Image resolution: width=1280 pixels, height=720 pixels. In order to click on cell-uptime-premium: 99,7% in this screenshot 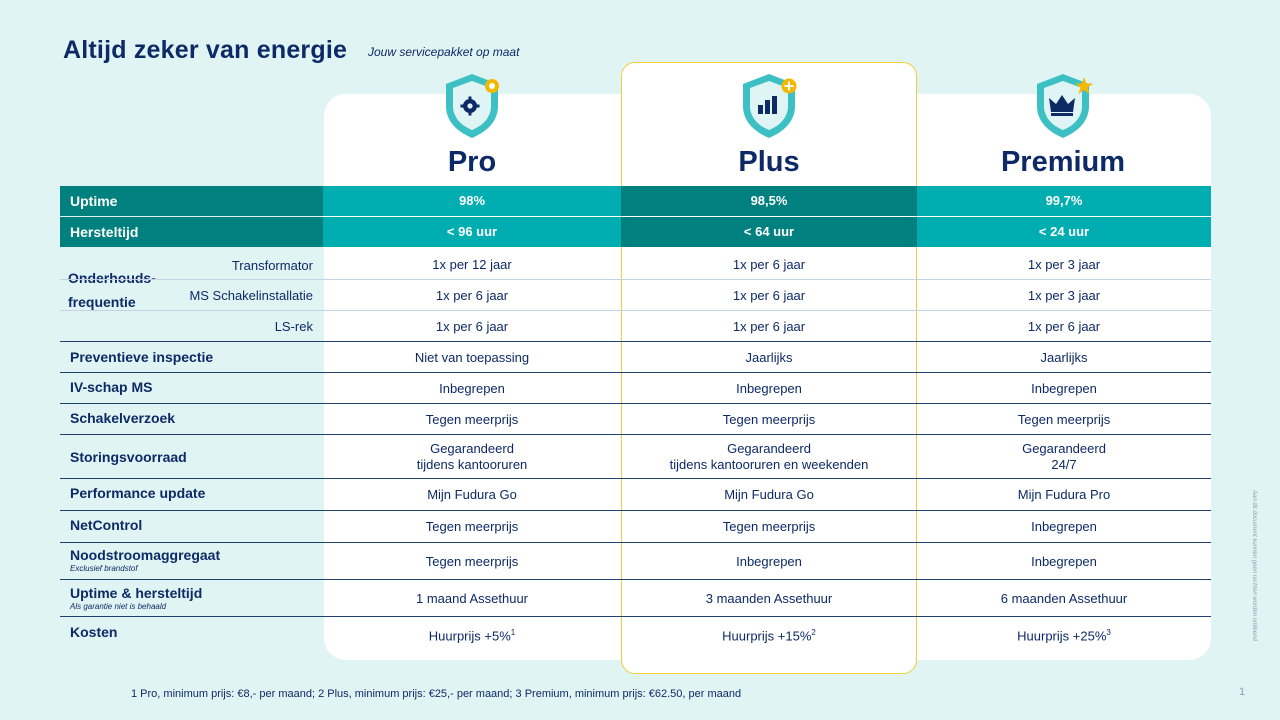, I will do `click(1064, 200)`.